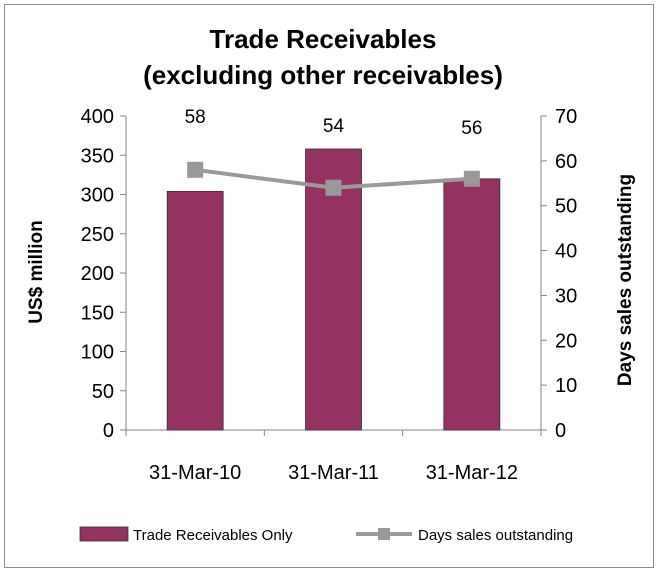 This screenshot has height=574, width=660. I want to click on right-tick-label: 70, so click(566, 117).